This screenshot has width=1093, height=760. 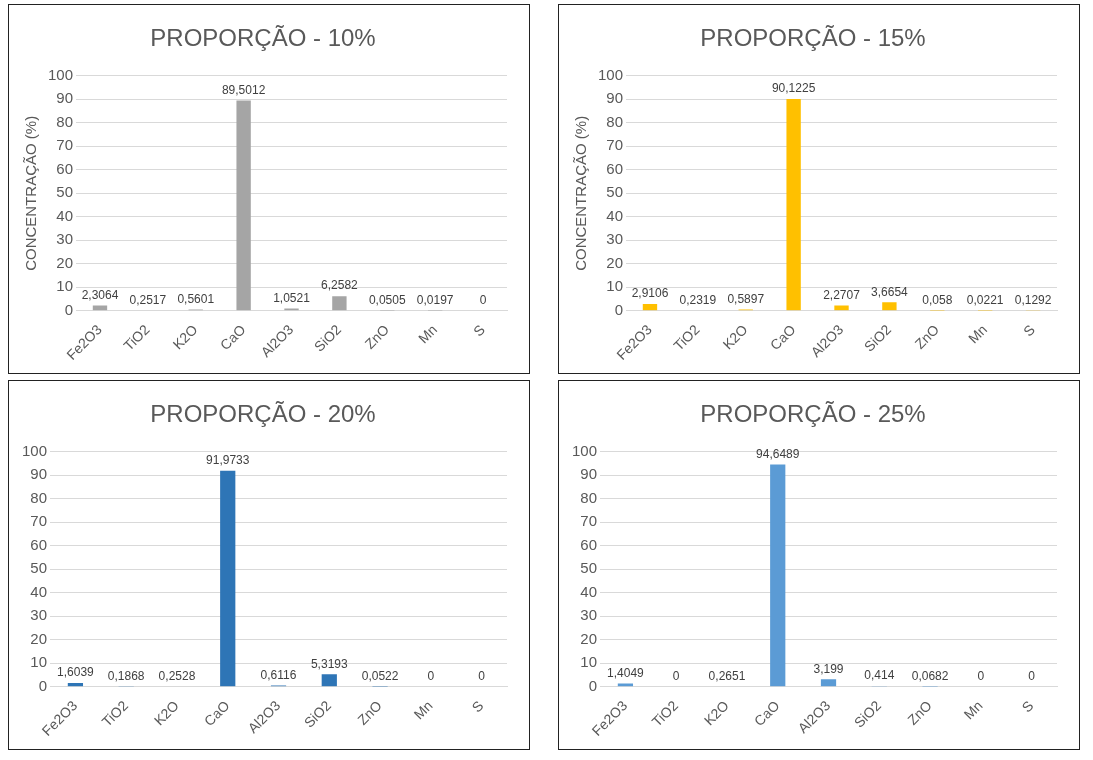 I want to click on data-label: 2,9106, so click(x=650, y=293).